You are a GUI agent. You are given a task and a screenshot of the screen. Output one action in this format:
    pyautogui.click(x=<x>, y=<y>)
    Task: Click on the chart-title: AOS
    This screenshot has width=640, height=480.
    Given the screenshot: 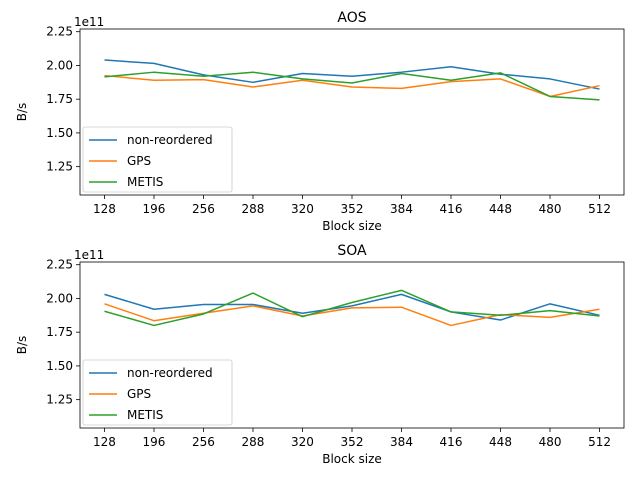 What is the action you would take?
    pyautogui.click(x=351, y=18)
    